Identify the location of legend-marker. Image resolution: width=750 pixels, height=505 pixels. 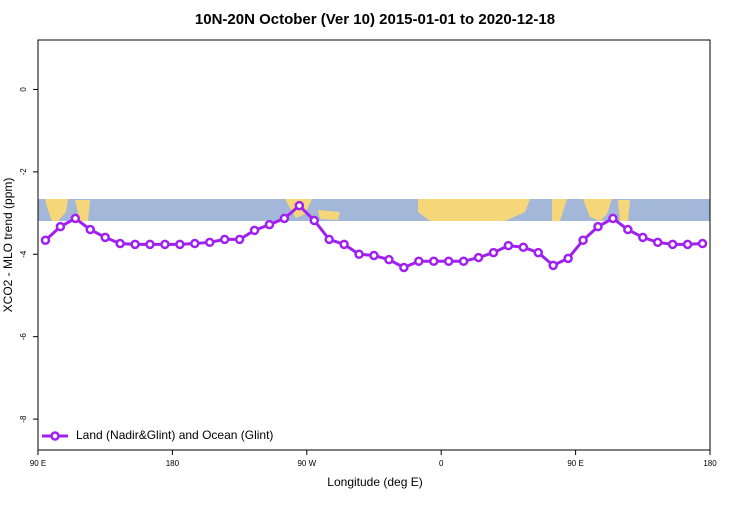
(55, 436).